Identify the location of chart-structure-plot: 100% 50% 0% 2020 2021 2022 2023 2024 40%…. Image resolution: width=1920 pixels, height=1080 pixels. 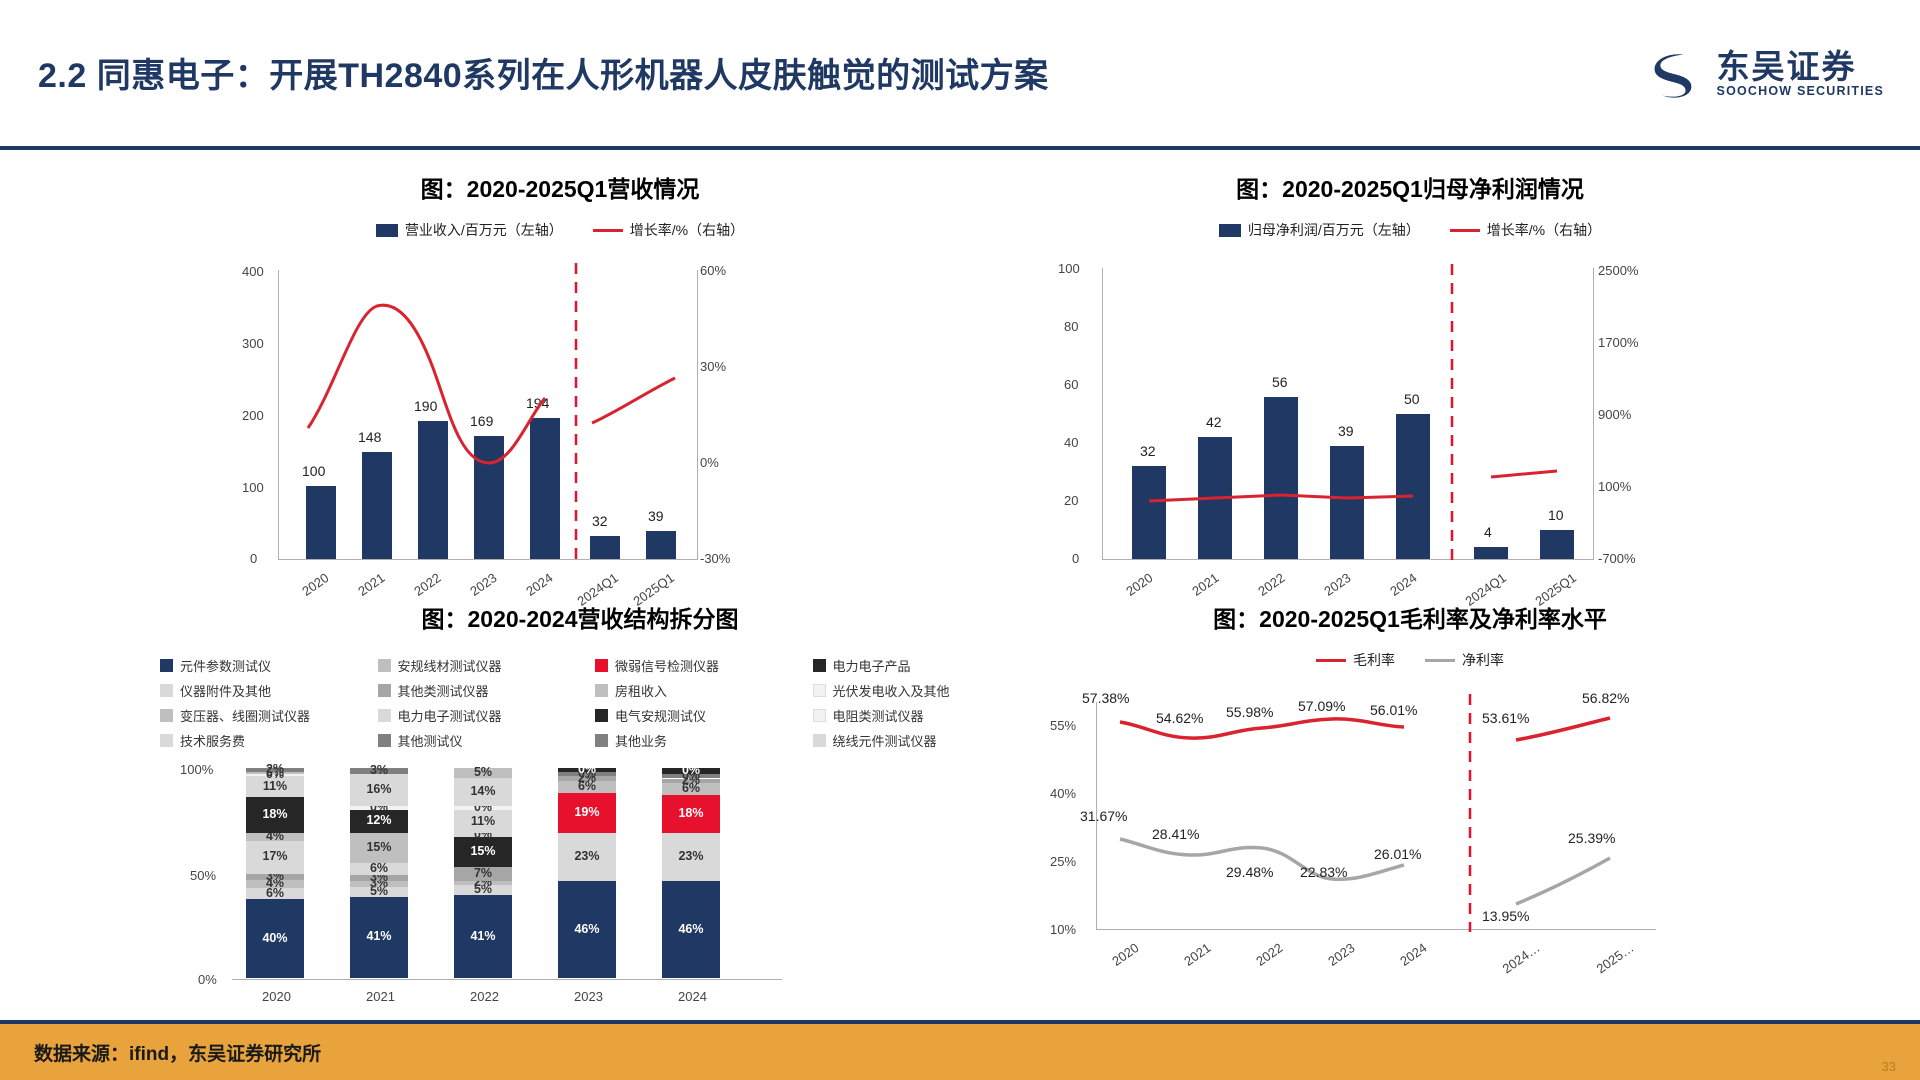
(600, 882).